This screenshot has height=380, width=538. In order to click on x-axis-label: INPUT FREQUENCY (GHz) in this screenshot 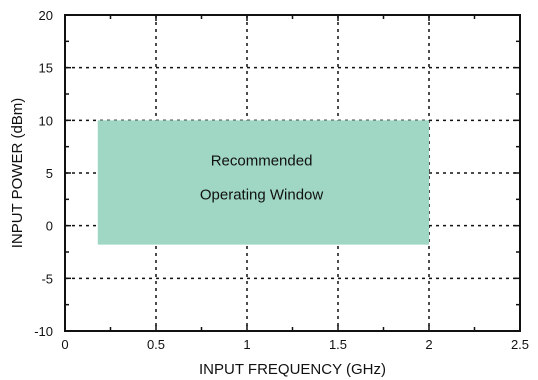, I will do `click(292, 369)`.